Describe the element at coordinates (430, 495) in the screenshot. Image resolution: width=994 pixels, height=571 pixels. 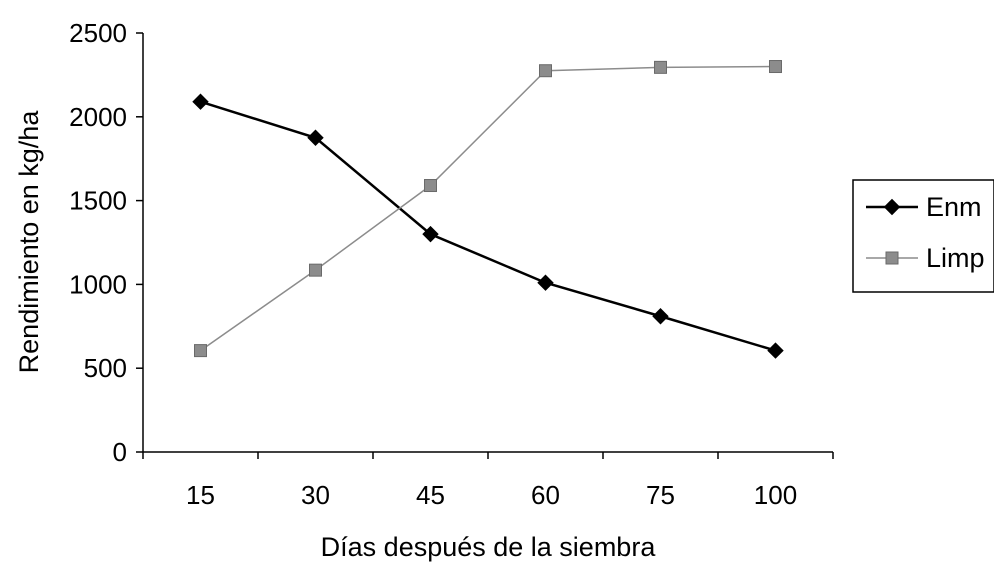
I see `x-tick-label: 45` at that location.